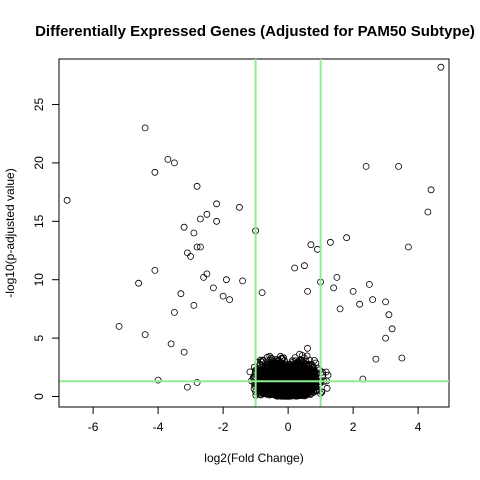 The image size is (480, 480). What do you see at coordinates (39, 337) in the screenshot?
I see `y-tick-label: 5` at bounding box center [39, 337].